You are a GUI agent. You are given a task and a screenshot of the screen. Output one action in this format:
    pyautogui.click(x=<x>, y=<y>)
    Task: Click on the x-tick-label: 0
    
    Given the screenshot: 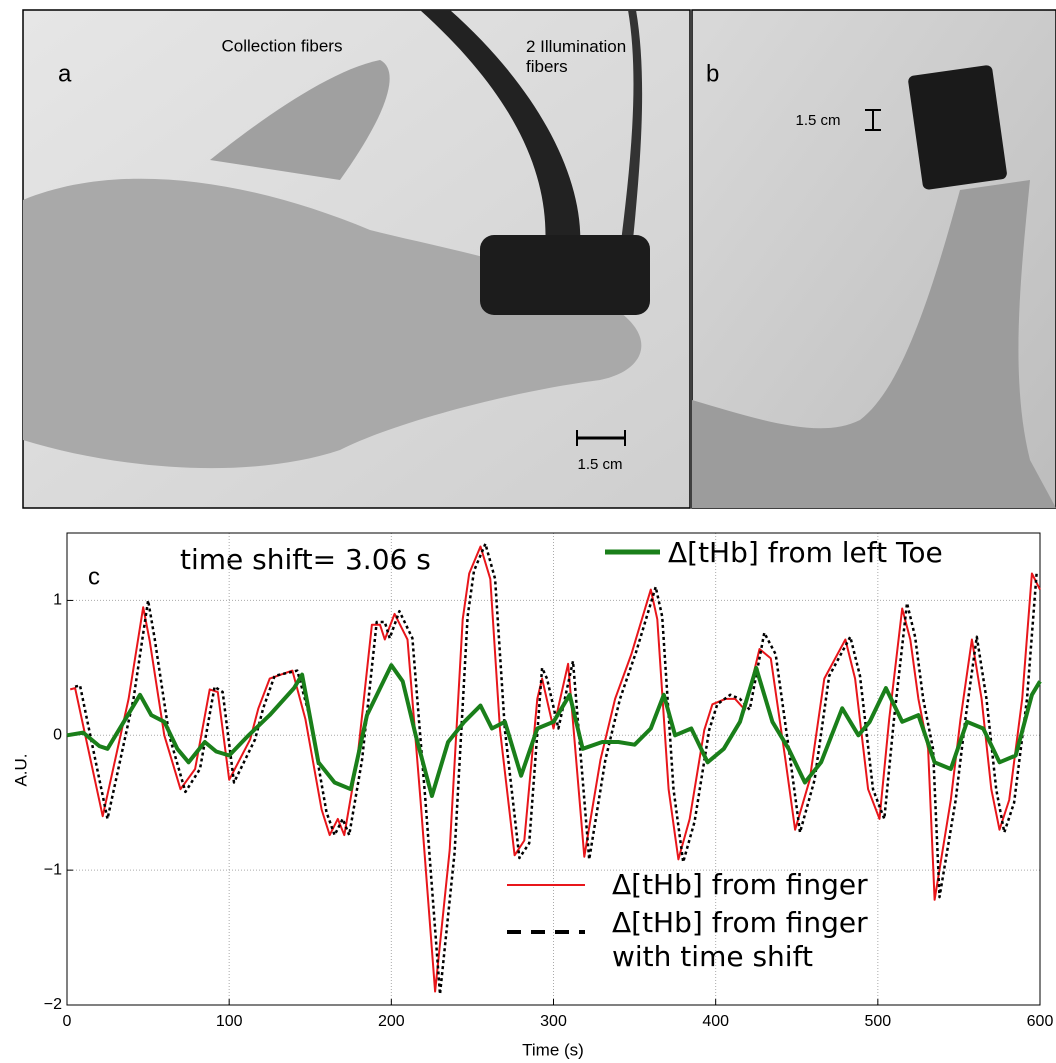 What is the action you would take?
    pyautogui.click(x=67, y=1021)
    